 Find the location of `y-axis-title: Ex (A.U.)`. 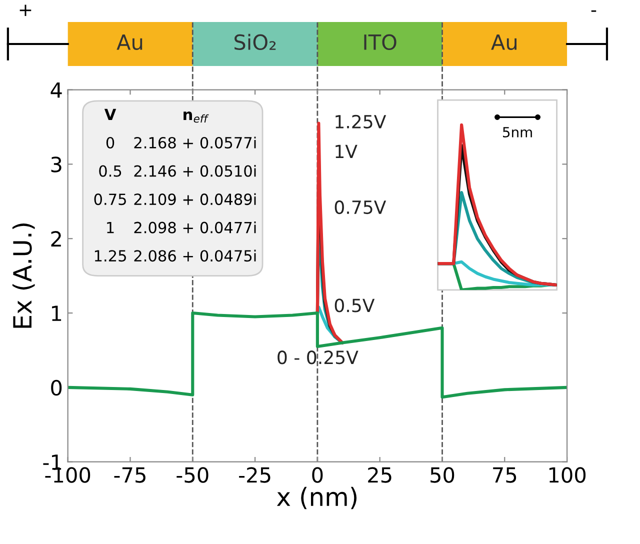

y-axis-title: Ex (A.U.) is located at coordinates (23, 276).